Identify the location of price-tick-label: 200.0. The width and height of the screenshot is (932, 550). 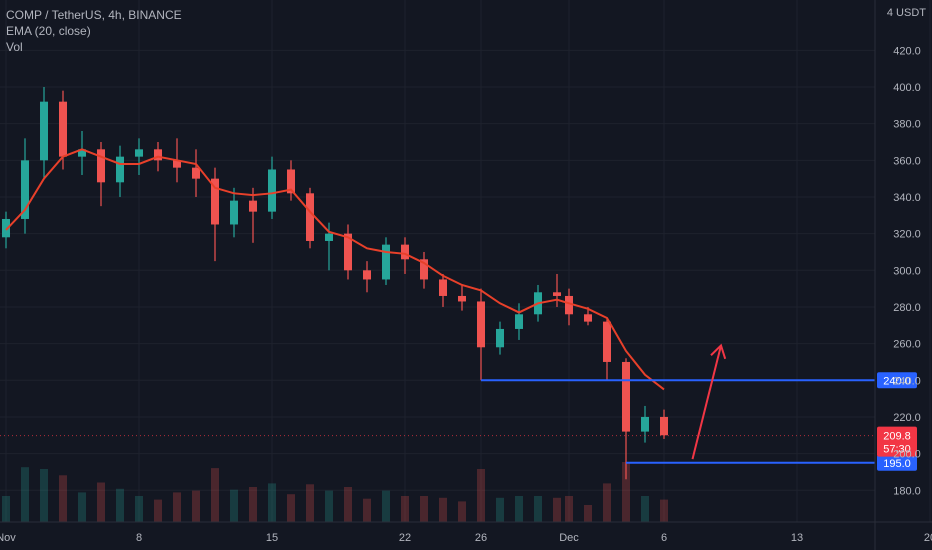
(907, 455).